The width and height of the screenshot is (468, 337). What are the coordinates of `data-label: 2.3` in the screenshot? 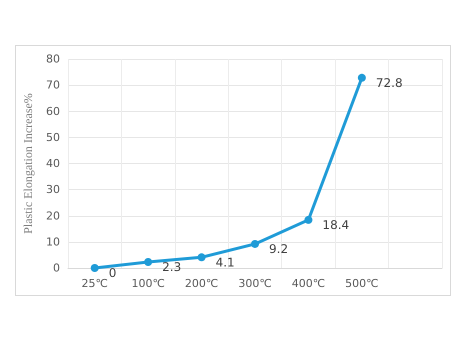 It's located at (172, 267).